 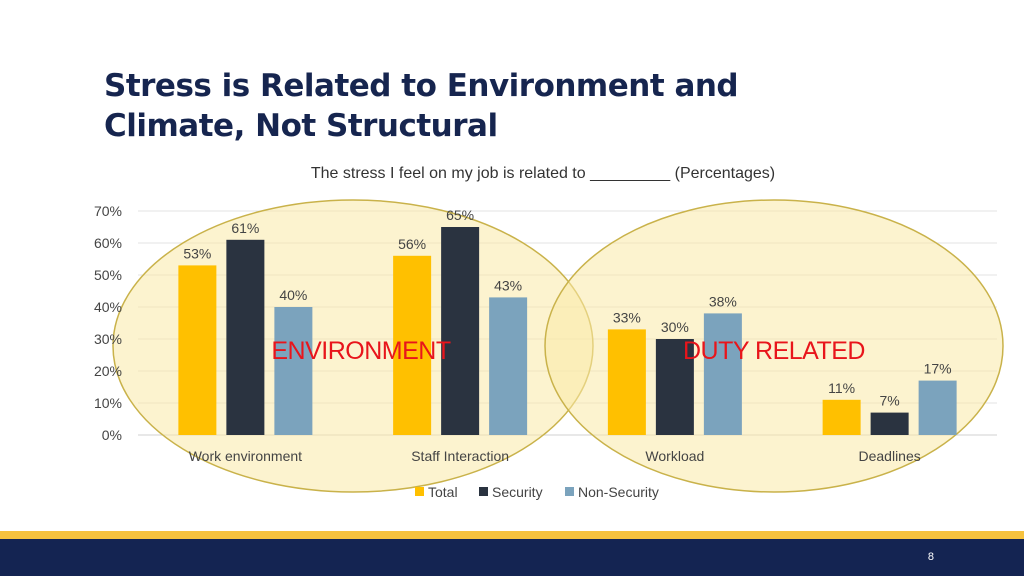 What do you see at coordinates (774, 351) in the screenshot?
I see `duty-related-callout: DUTY RELATED` at bounding box center [774, 351].